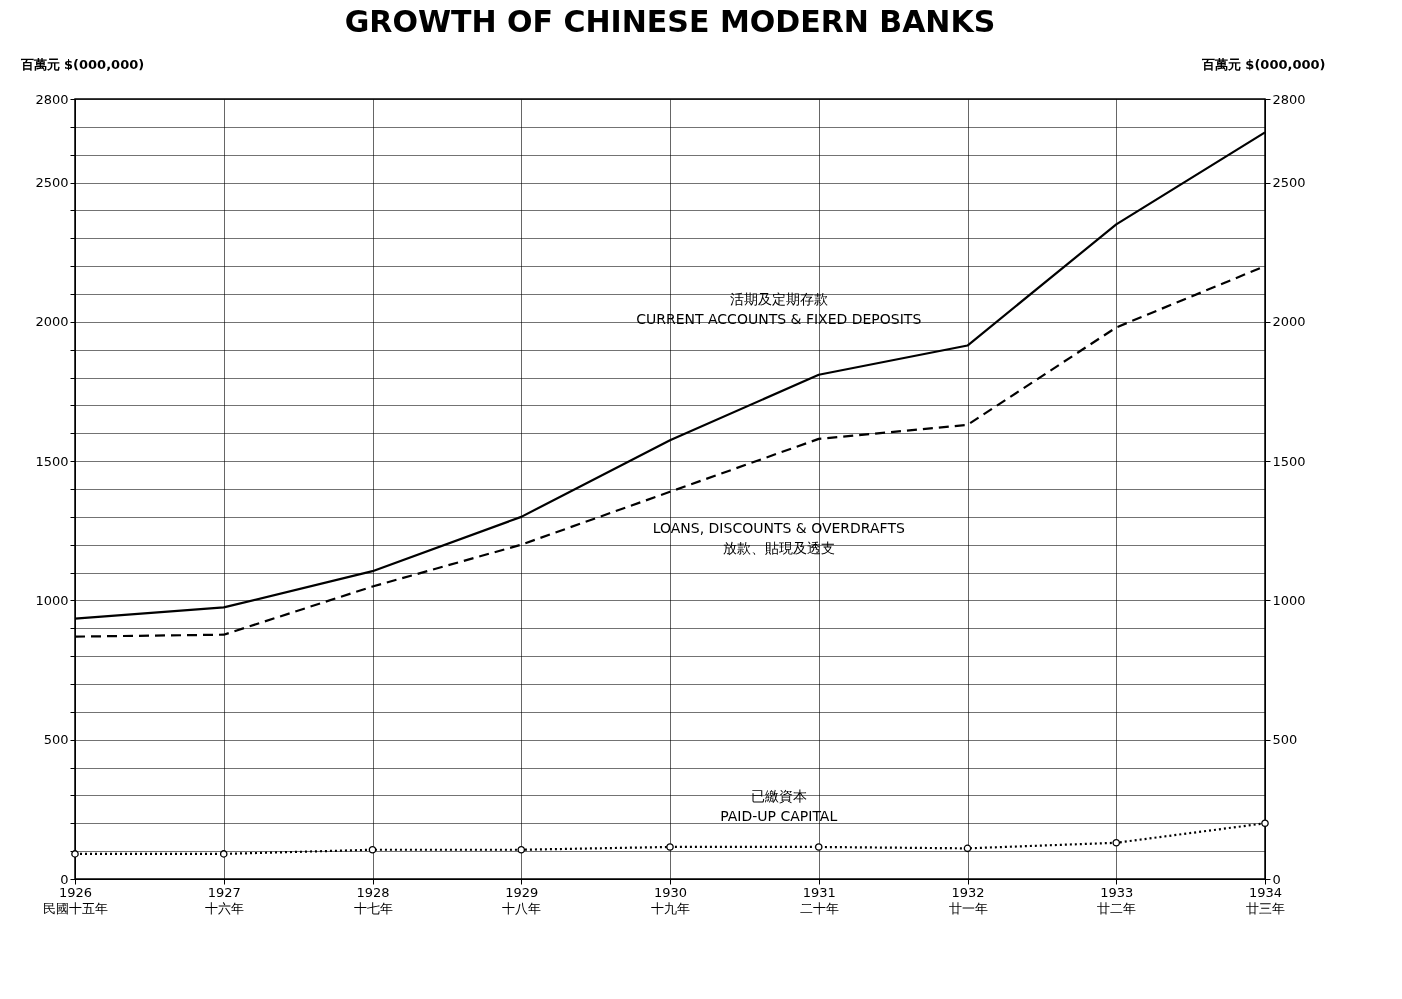  I want to click on y2-axis-title: 百萬元 $(000,000), so click(1263, 64).